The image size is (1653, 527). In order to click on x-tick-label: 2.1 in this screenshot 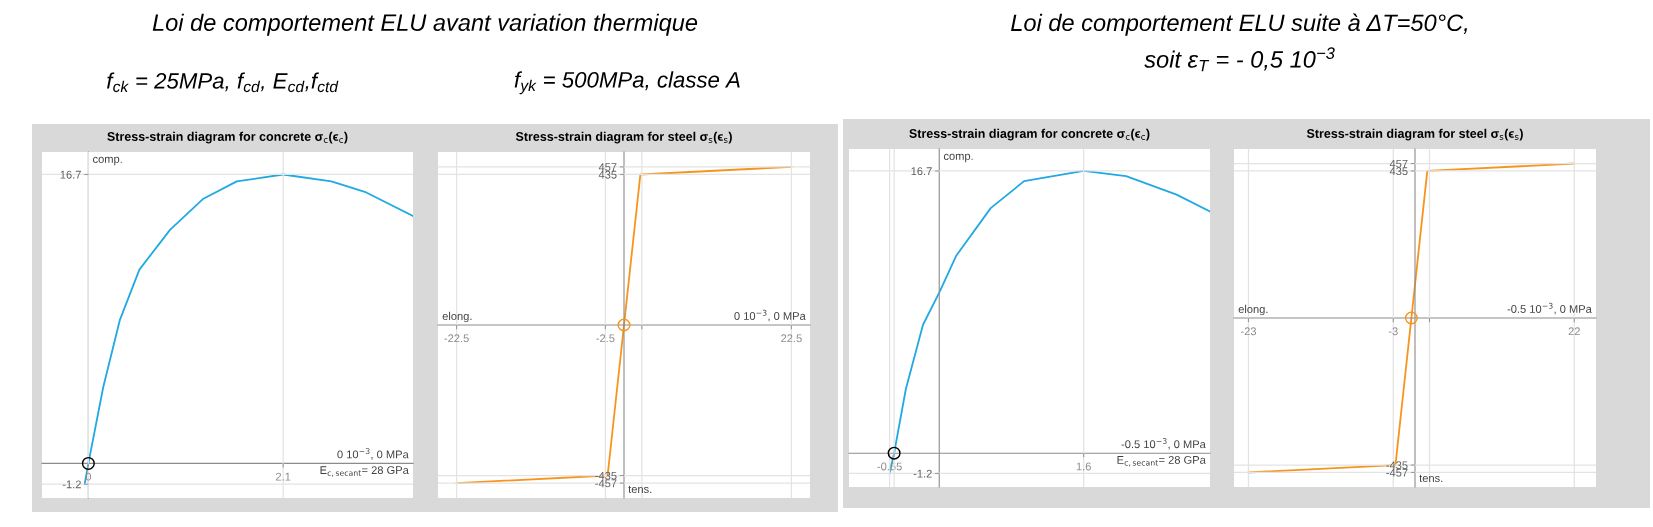, I will do `click(283, 476)`.